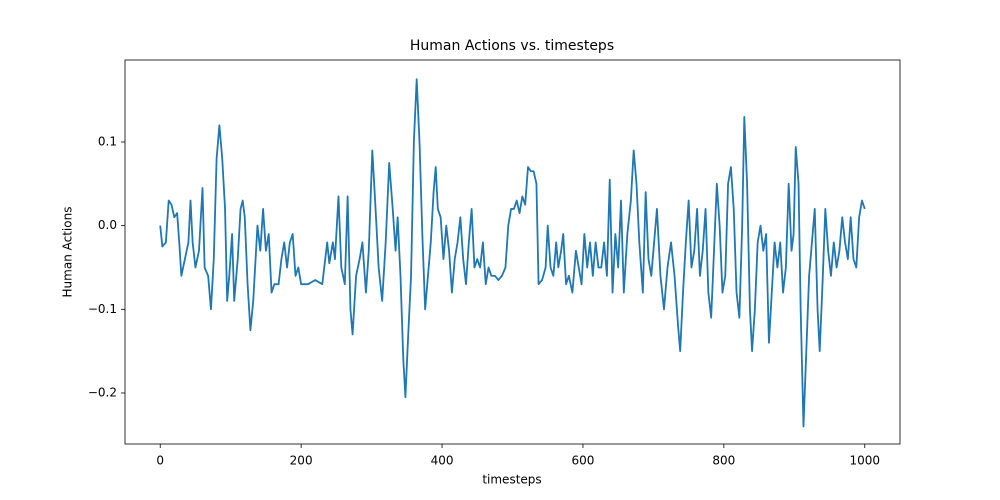 This screenshot has height=500, width=1000. Describe the element at coordinates (864, 461) in the screenshot. I see `x-tick-label: 1000` at that location.